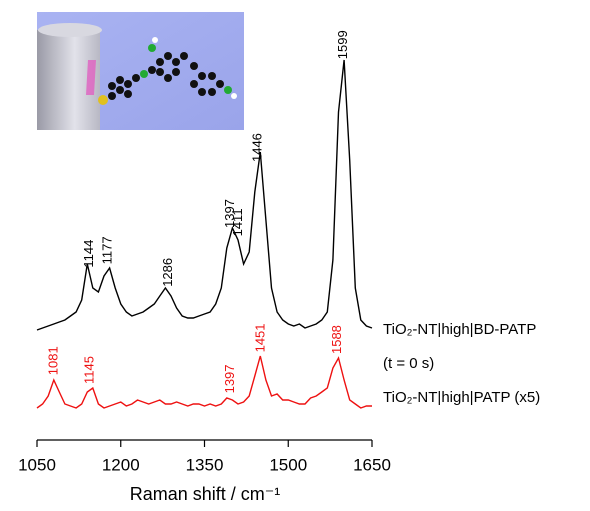 This screenshot has width=590, height=511. Describe the element at coordinates (237, 222) in the screenshot. I see `peak-label: 1411` at that location.